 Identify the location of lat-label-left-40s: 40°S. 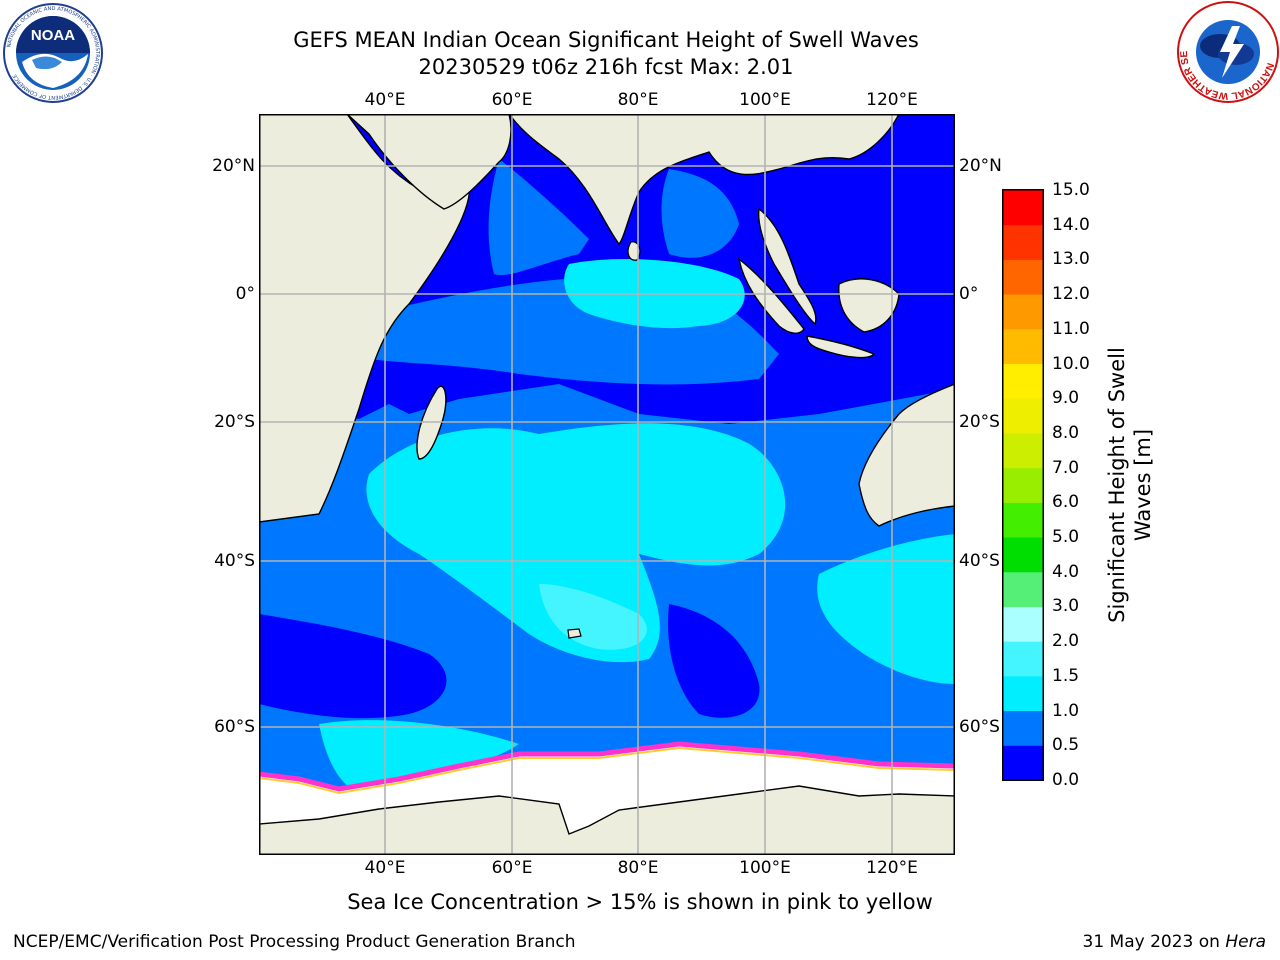
(234, 561).